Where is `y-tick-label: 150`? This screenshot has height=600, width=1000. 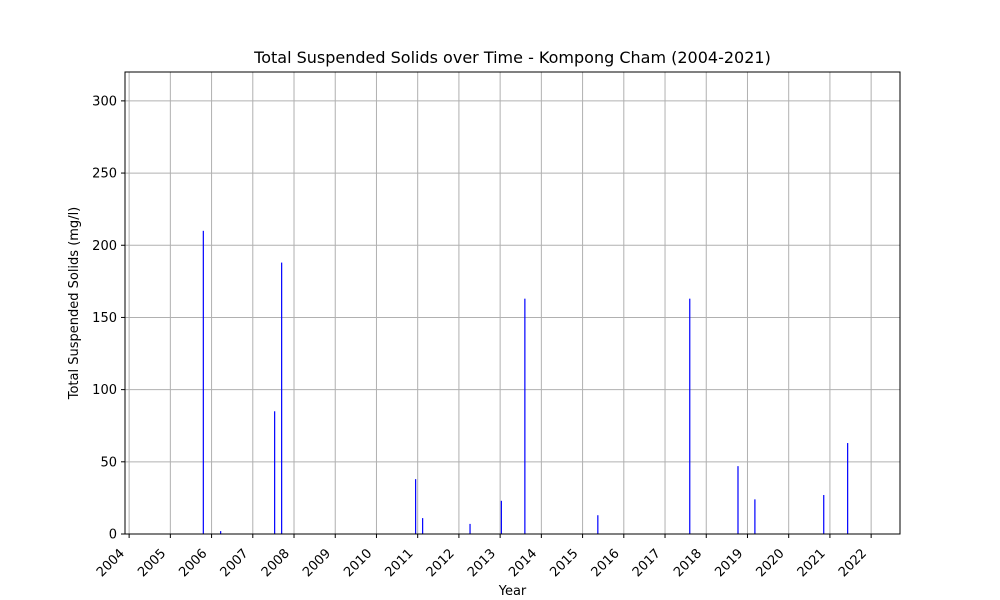 y-tick-label: 150 is located at coordinates (104, 318).